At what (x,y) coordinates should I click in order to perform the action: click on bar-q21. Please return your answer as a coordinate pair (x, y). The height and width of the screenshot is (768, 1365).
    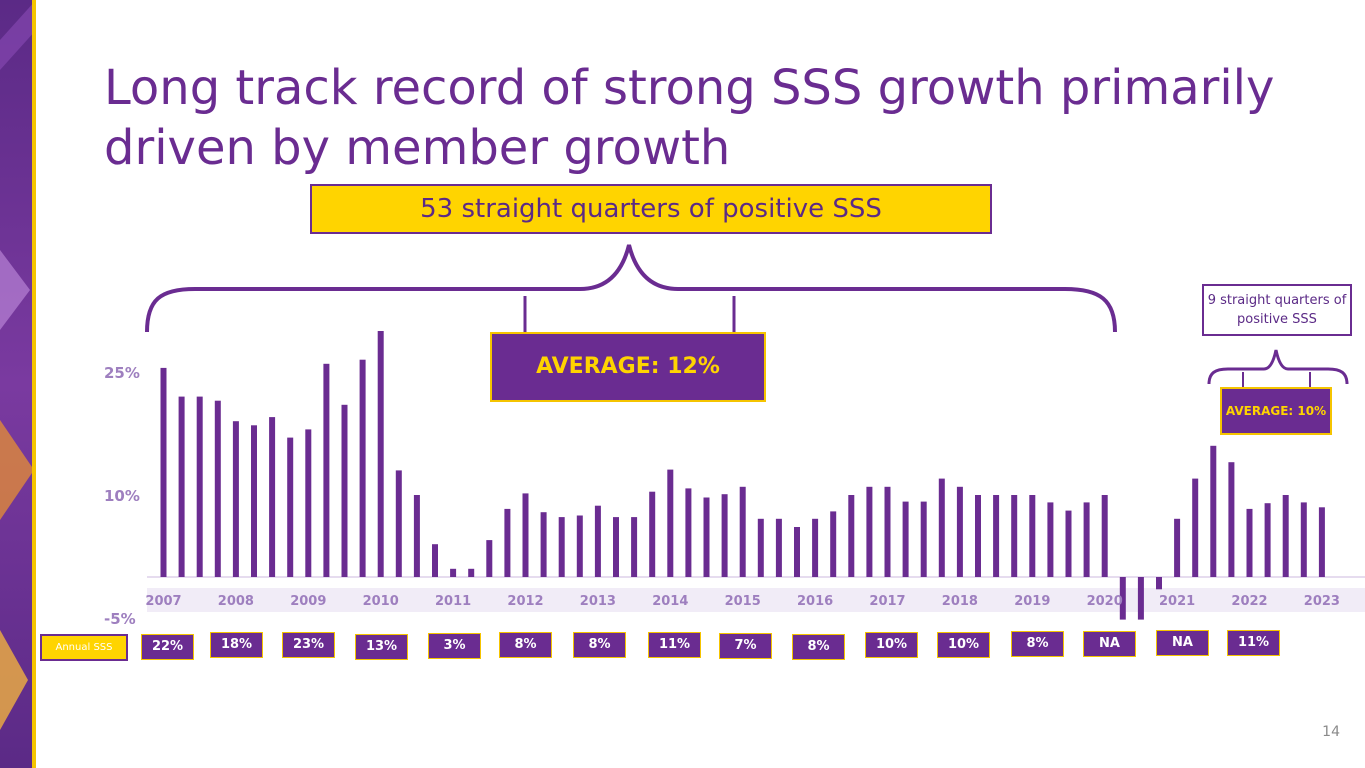
    Looking at the image, I should click on (525, 535).